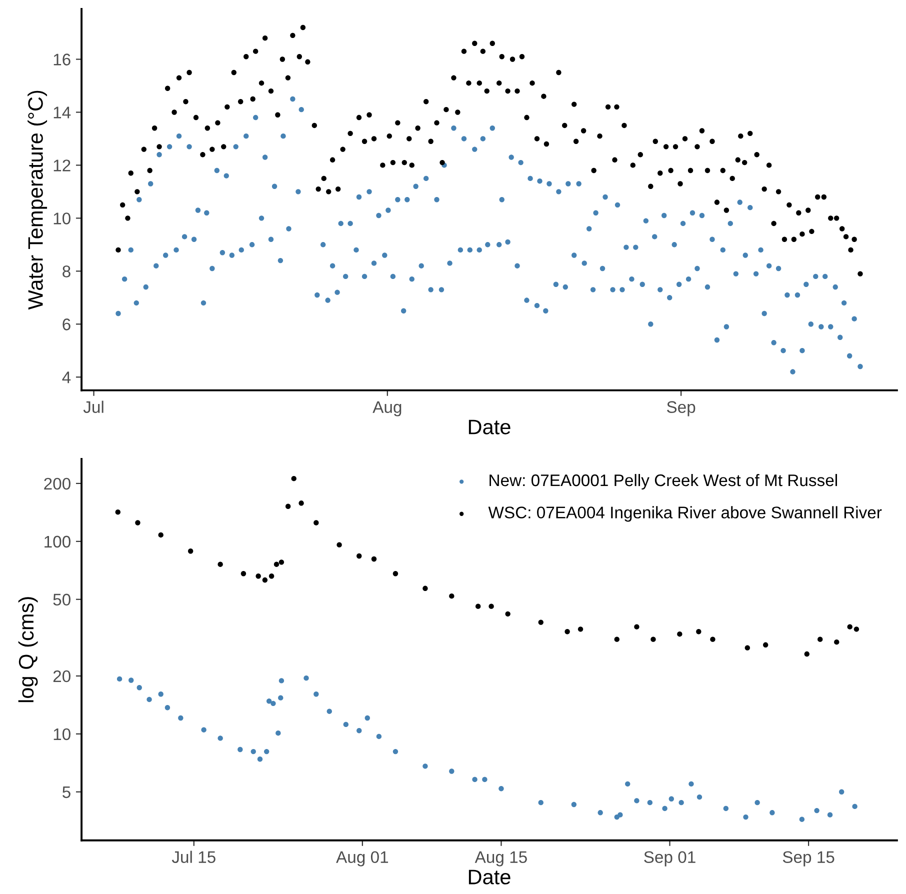  I want to click on y-tick-label: 5, so click(66, 792).